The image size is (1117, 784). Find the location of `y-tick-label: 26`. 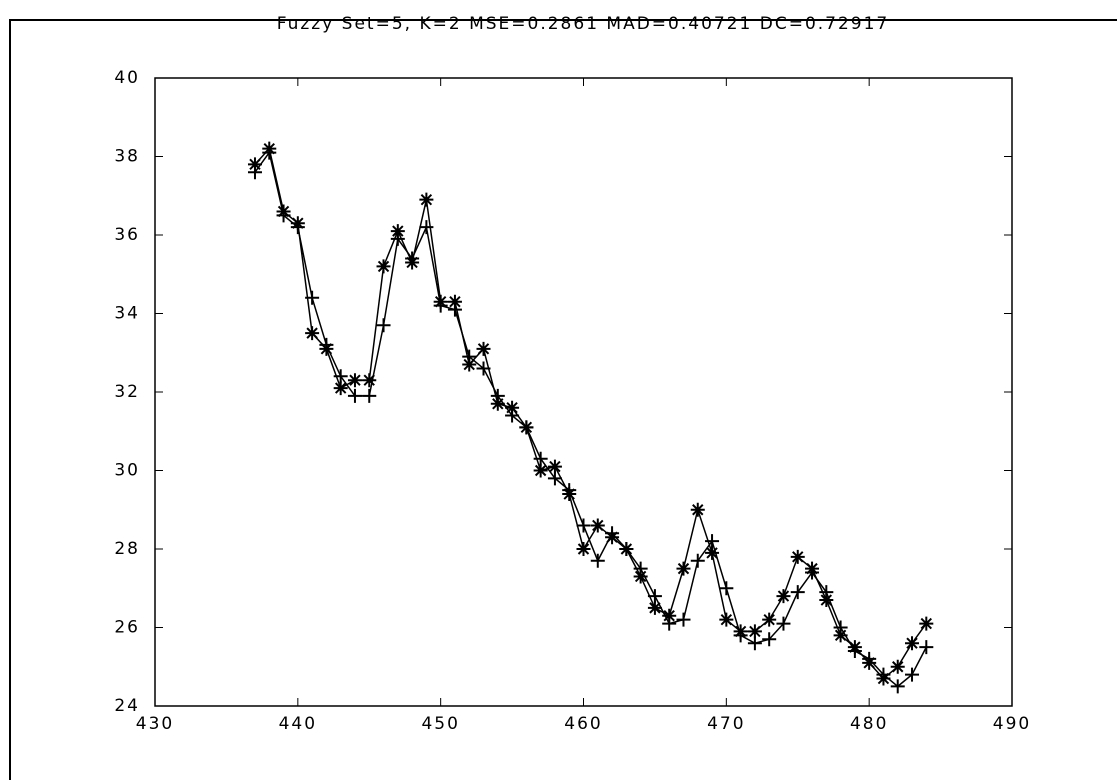

y-tick-label: 26 is located at coordinates (127, 628).